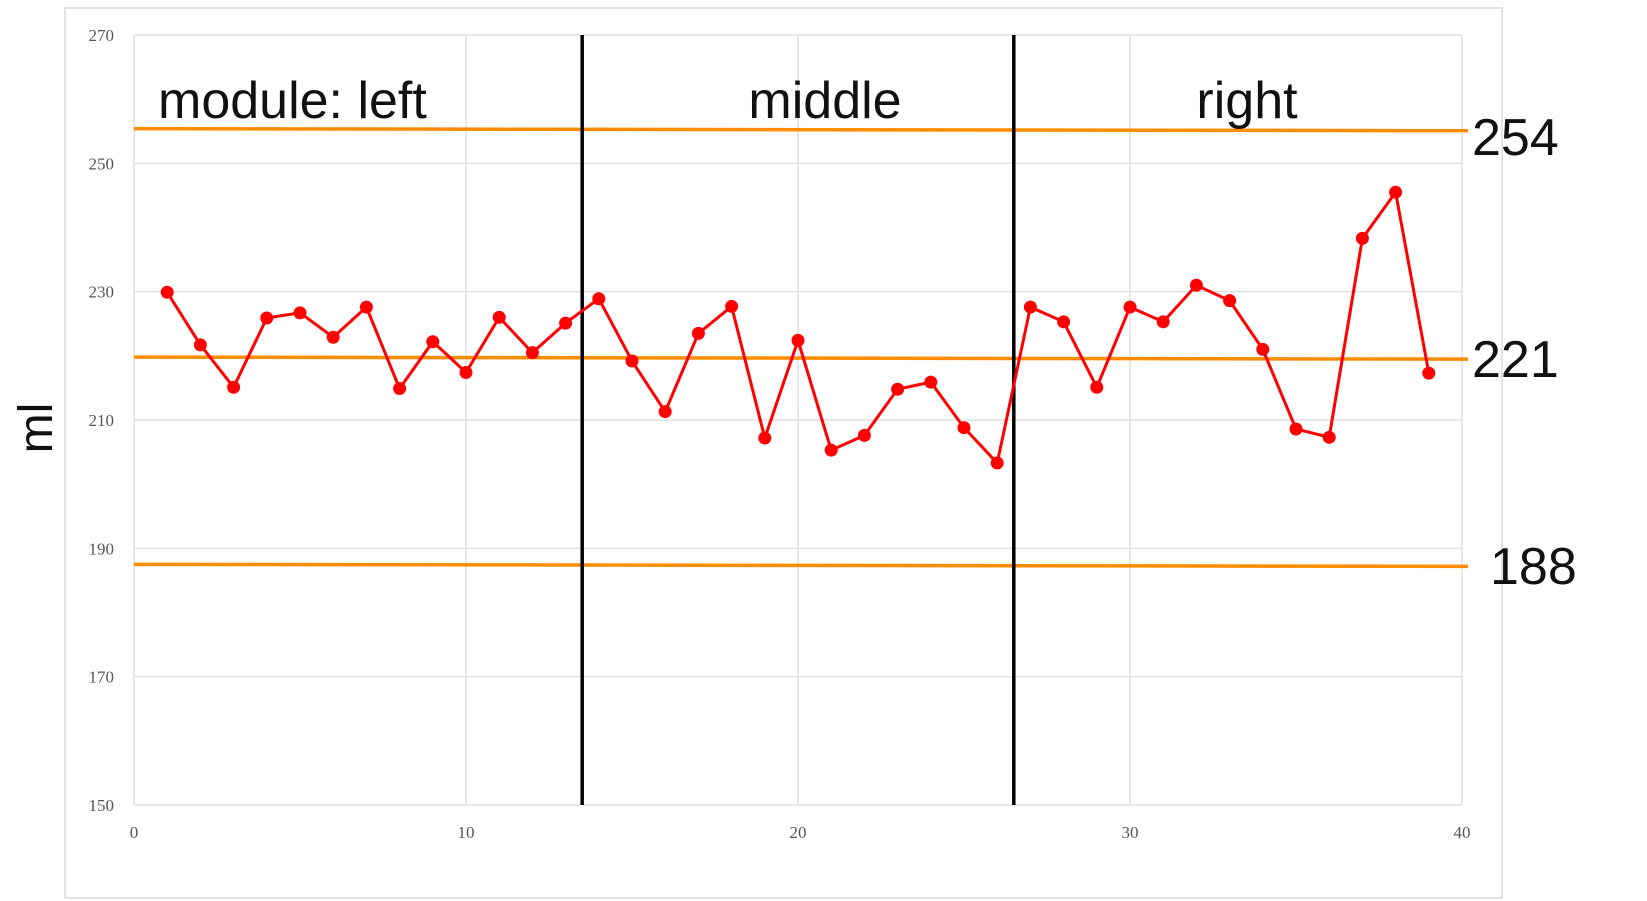 The height and width of the screenshot is (901, 1647). What do you see at coordinates (466, 832) in the screenshot?
I see `x-tick-label: 10` at bounding box center [466, 832].